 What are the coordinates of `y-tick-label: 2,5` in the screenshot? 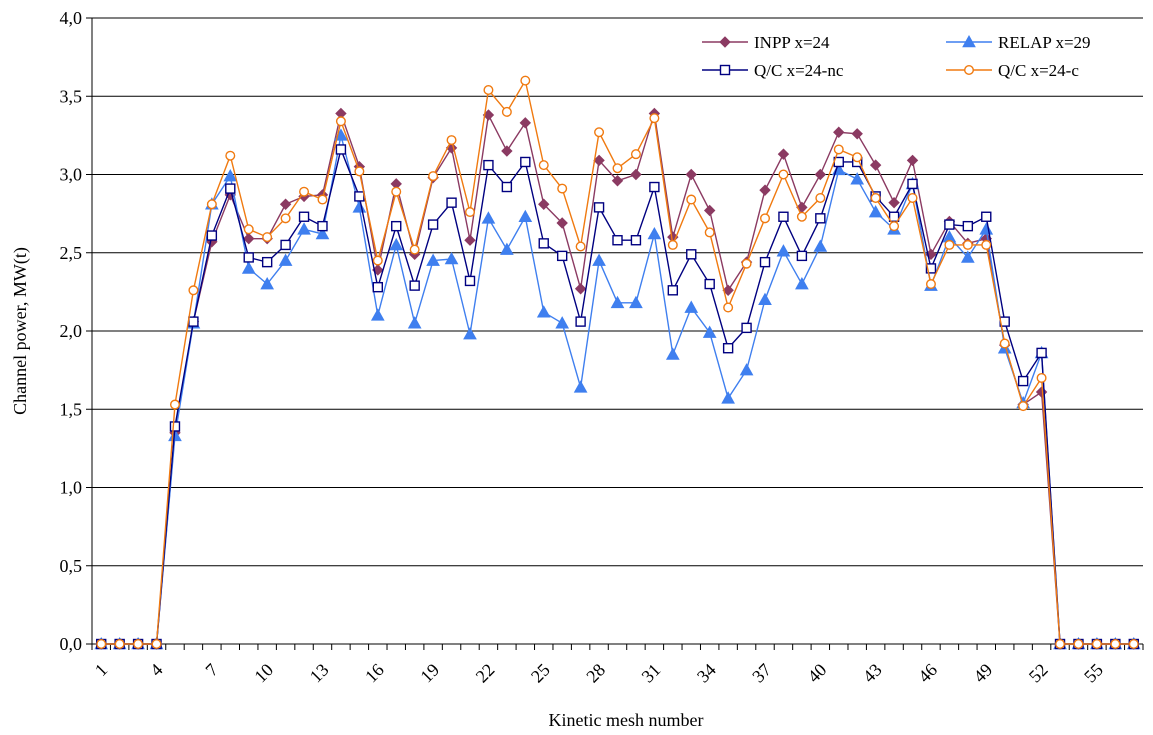 It's located at (71, 253).